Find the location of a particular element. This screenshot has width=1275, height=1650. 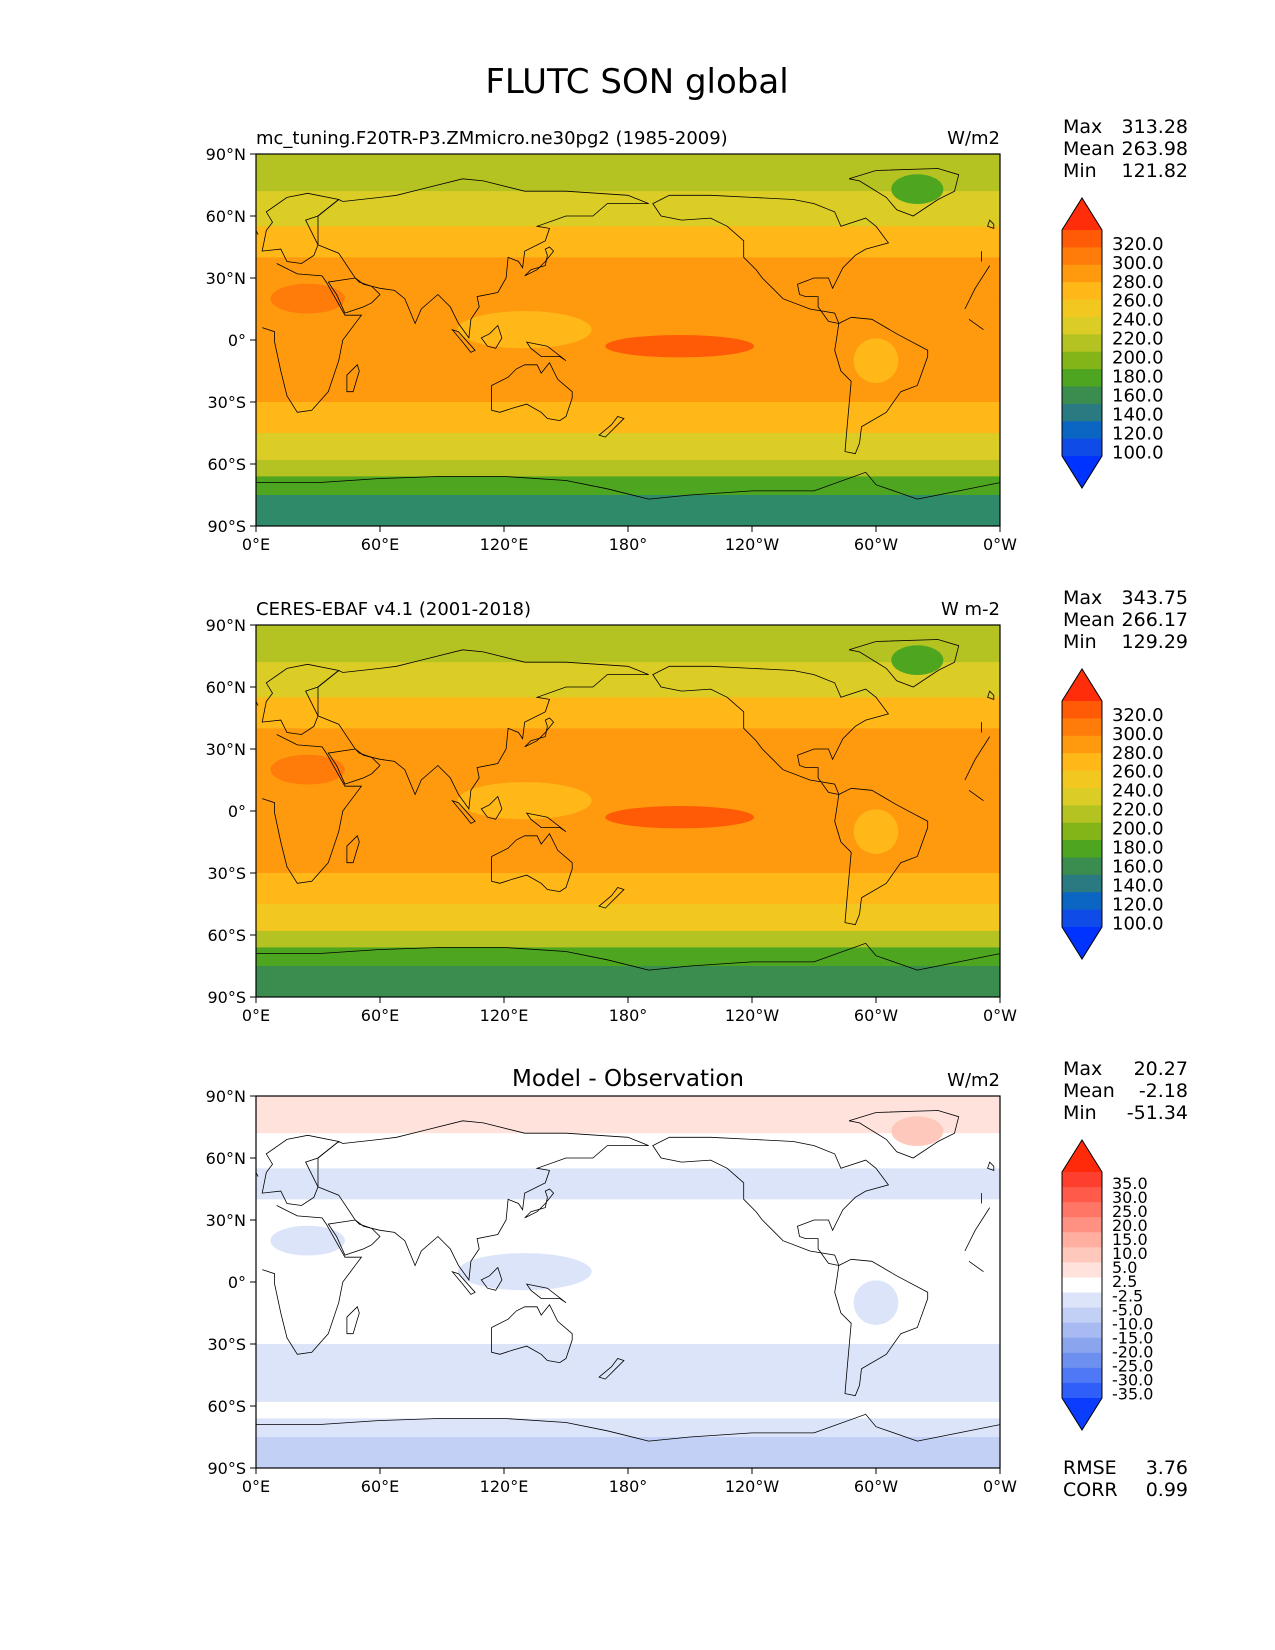

colorbar-tick-label: 160.0 is located at coordinates (1138, 867).